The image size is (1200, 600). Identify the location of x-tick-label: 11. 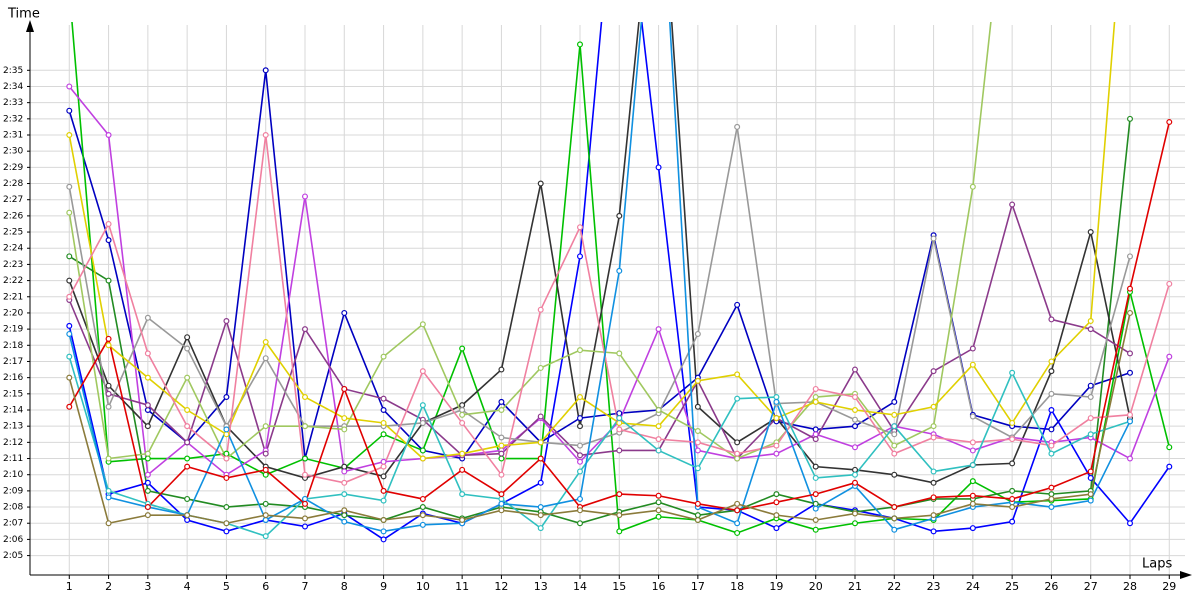
(462, 586).